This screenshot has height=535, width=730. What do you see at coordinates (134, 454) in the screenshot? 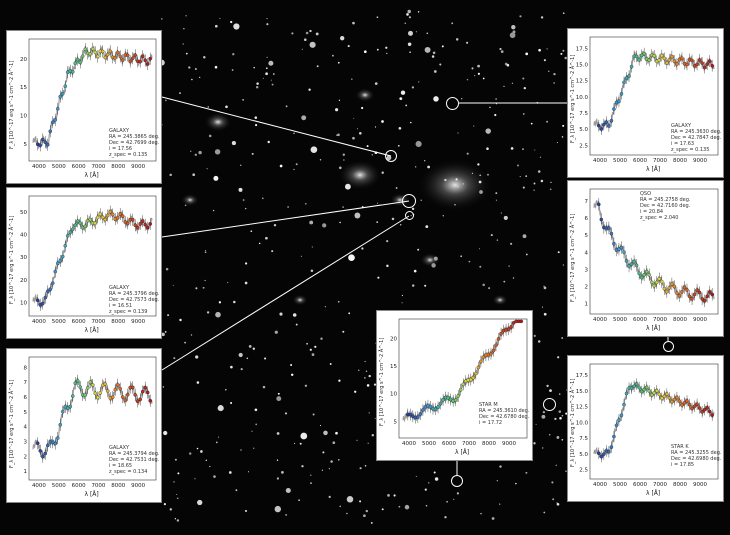
I see `object-info-line: RA = 245.3794 deg.` at bounding box center [134, 454].